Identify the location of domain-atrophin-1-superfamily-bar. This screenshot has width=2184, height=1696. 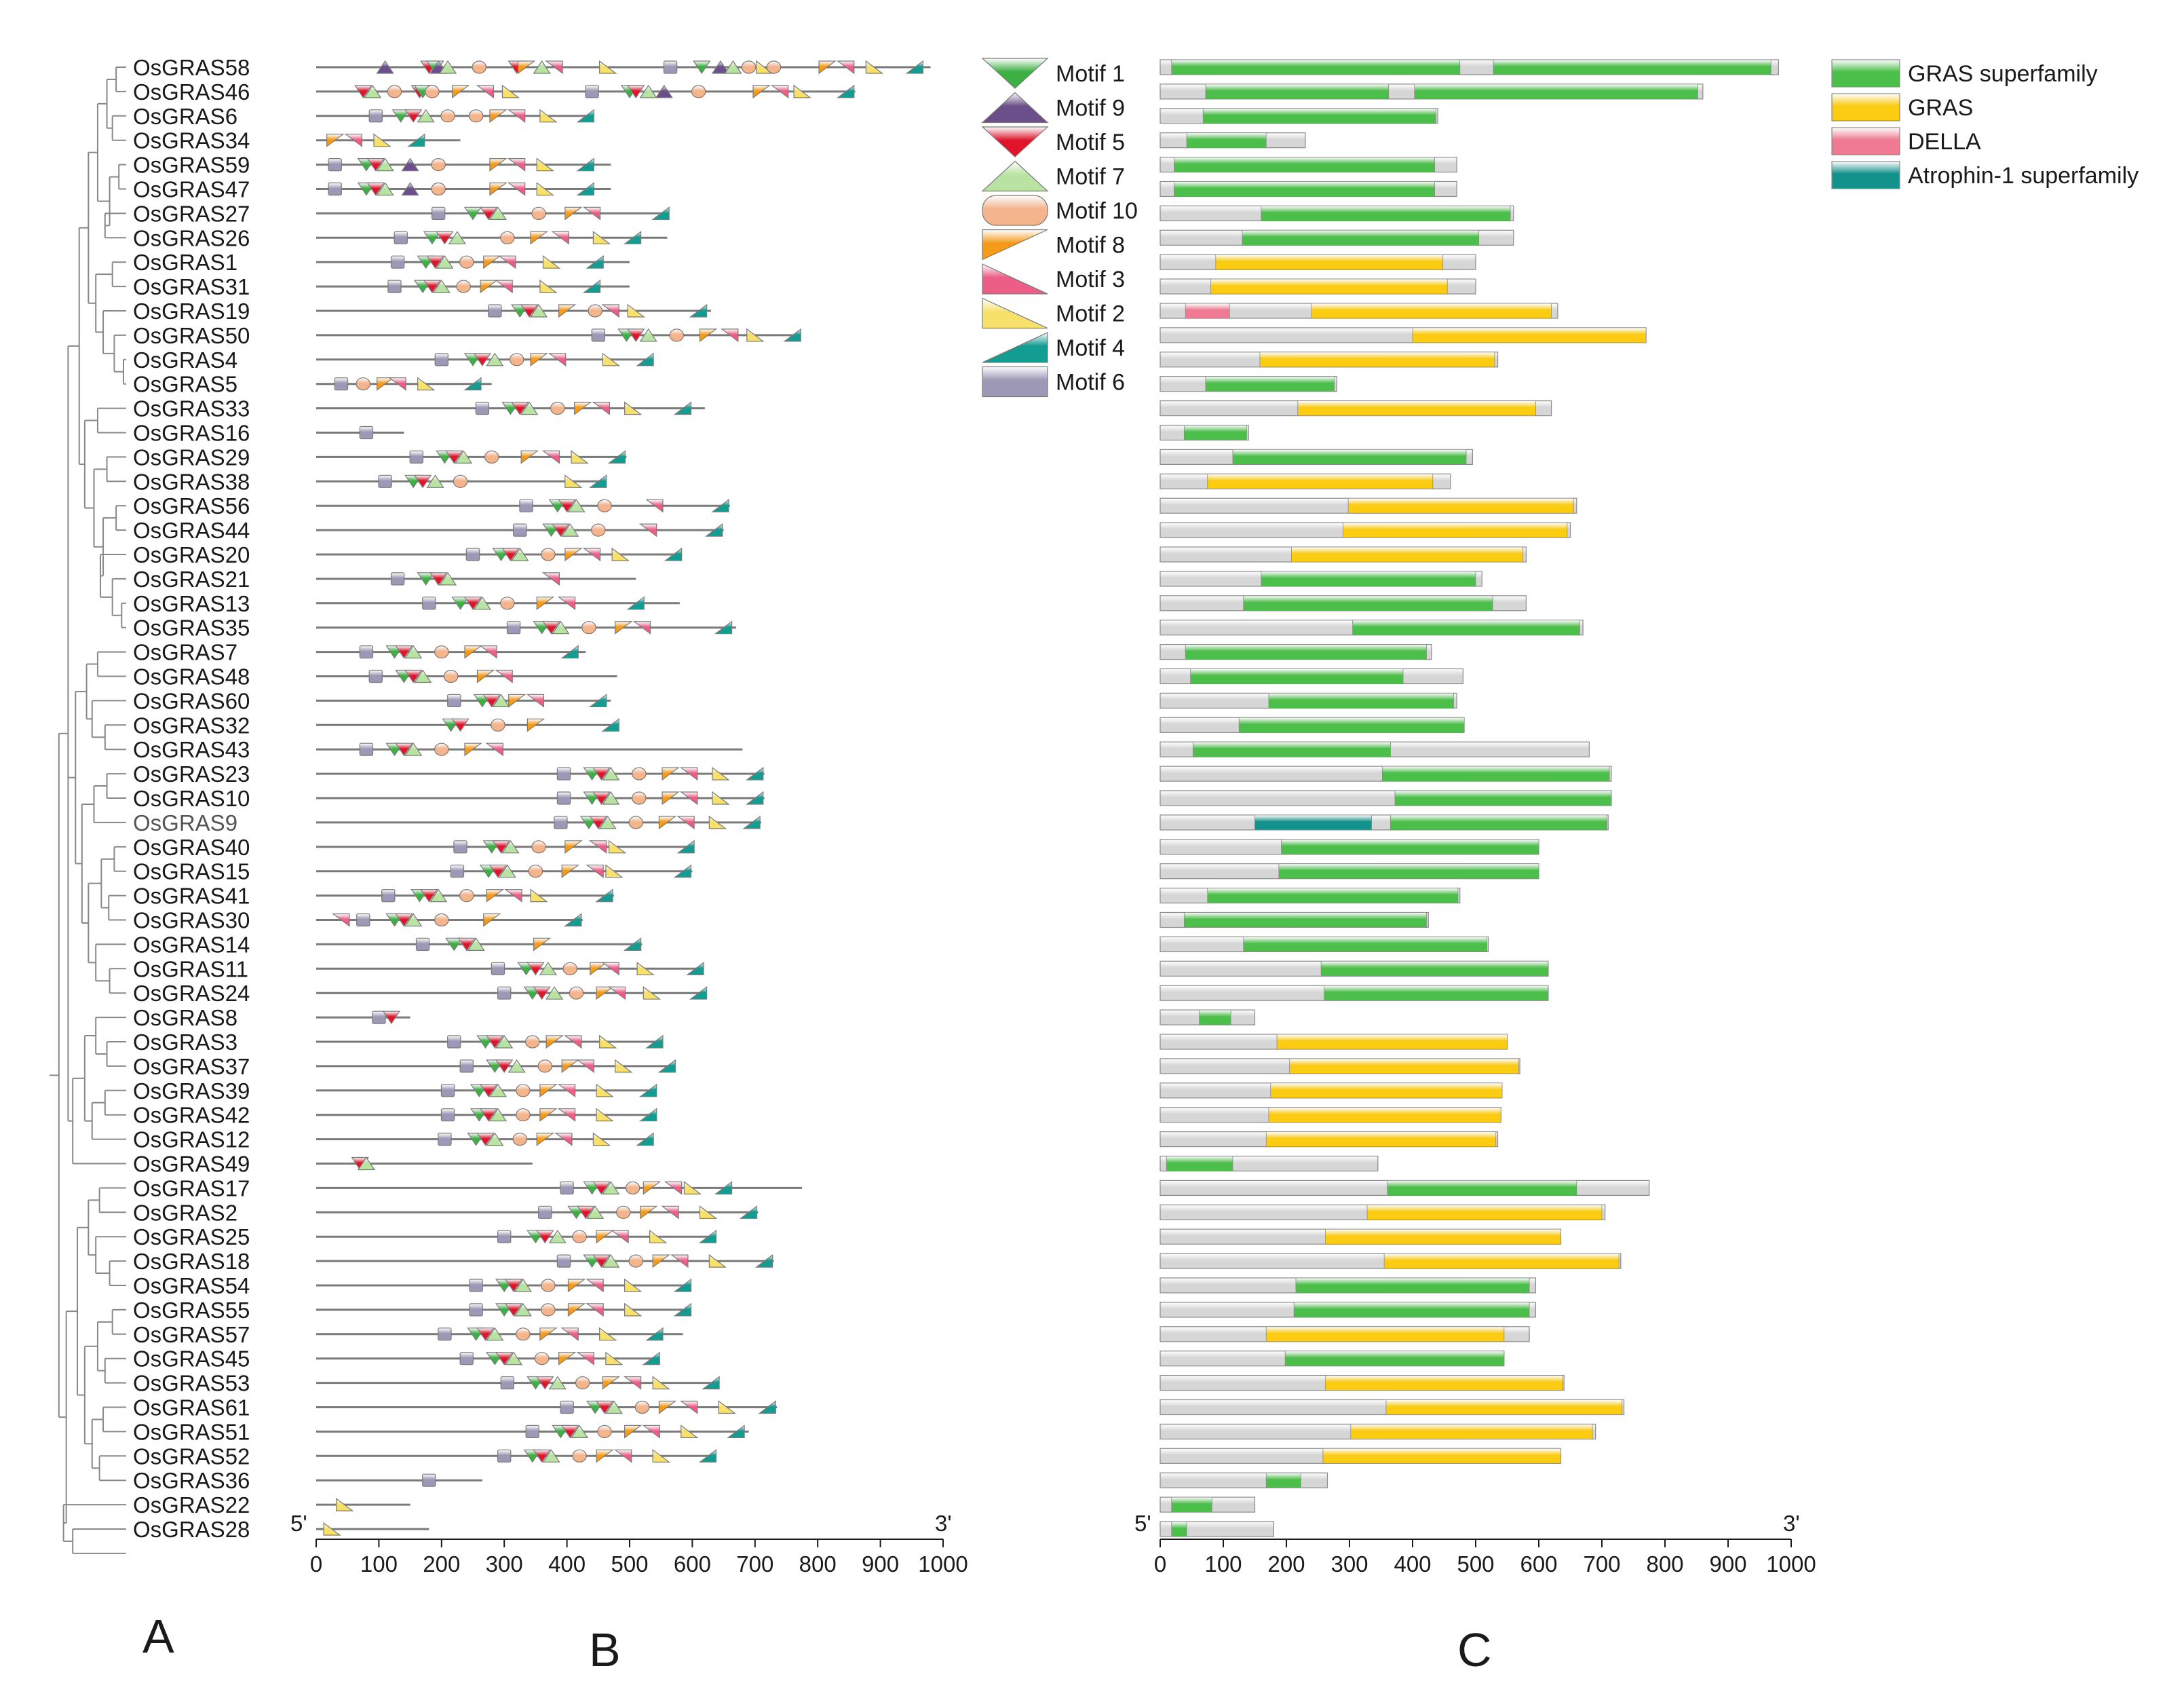
(1313, 822).